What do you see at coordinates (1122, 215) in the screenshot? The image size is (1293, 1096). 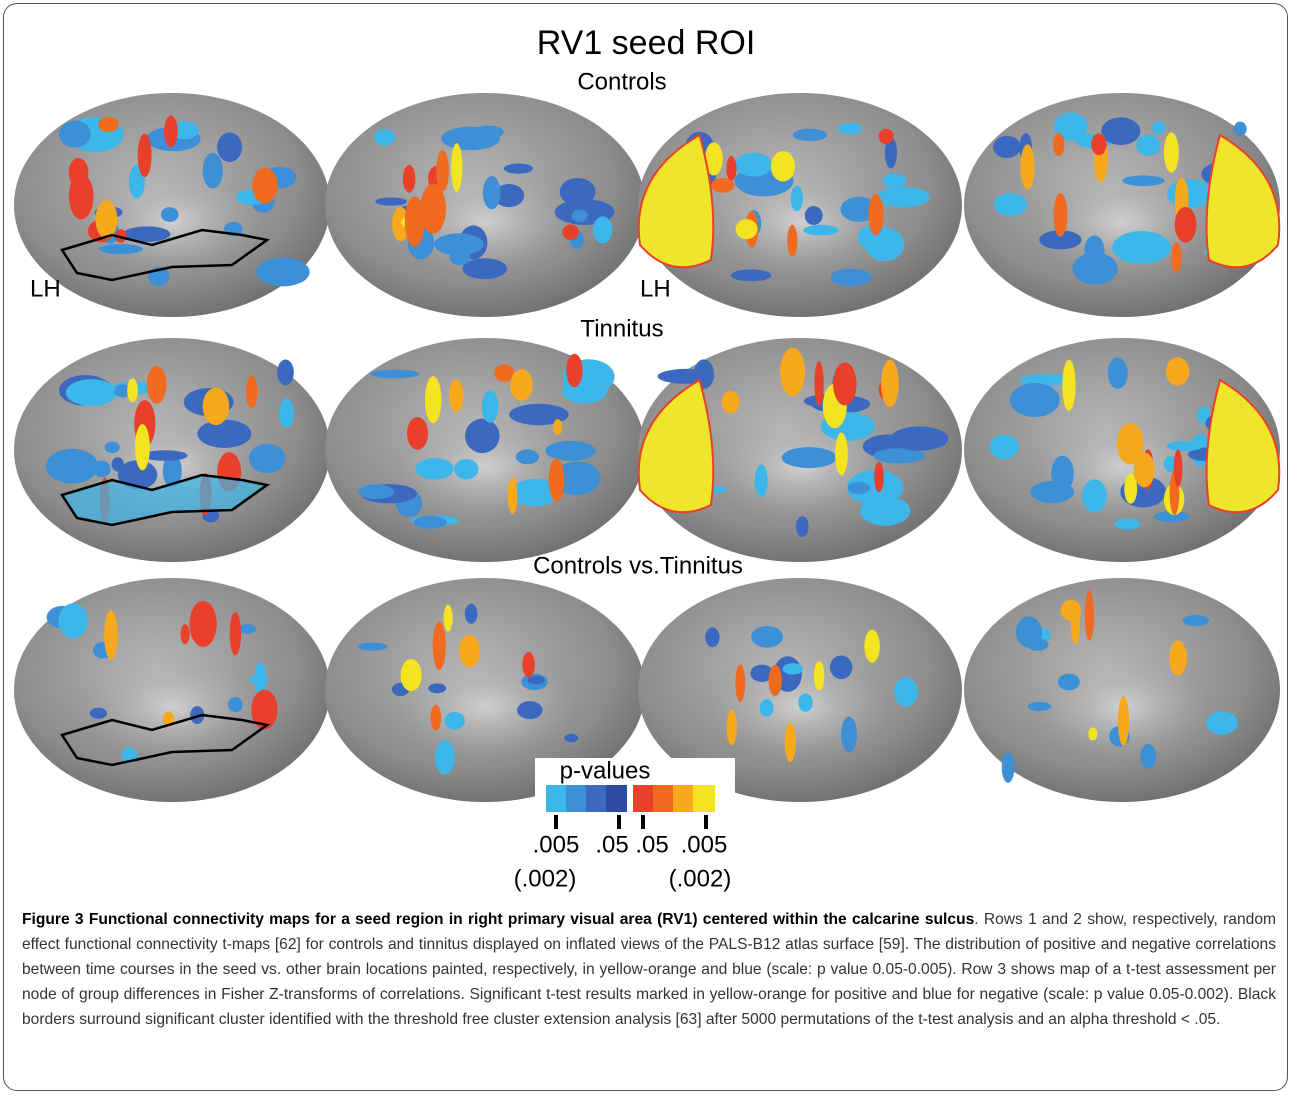 I see `brain-highlight` at bounding box center [1122, 215].